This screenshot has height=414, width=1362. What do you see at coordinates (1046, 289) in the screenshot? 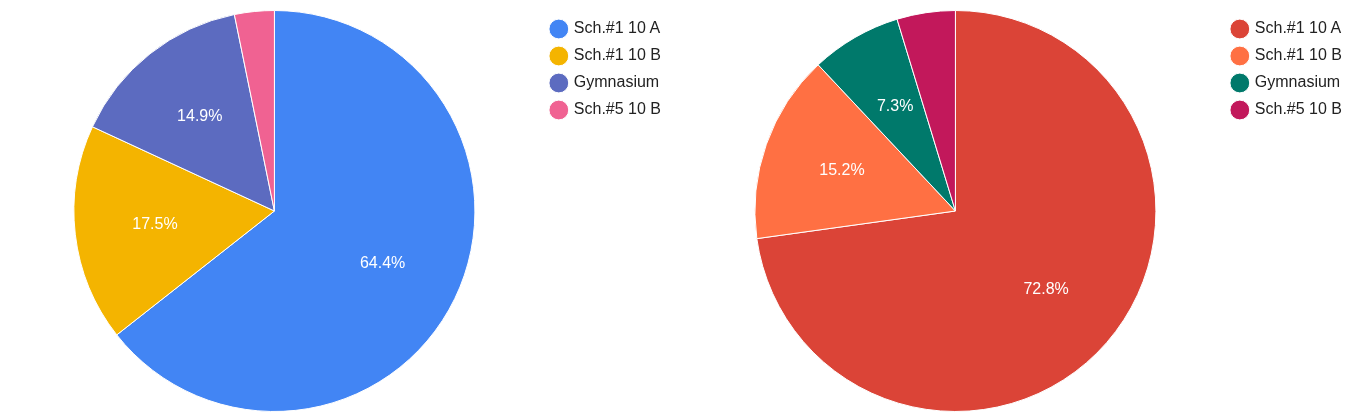
I see `data-label: 72.8%` at bounding box center [1046, 289].